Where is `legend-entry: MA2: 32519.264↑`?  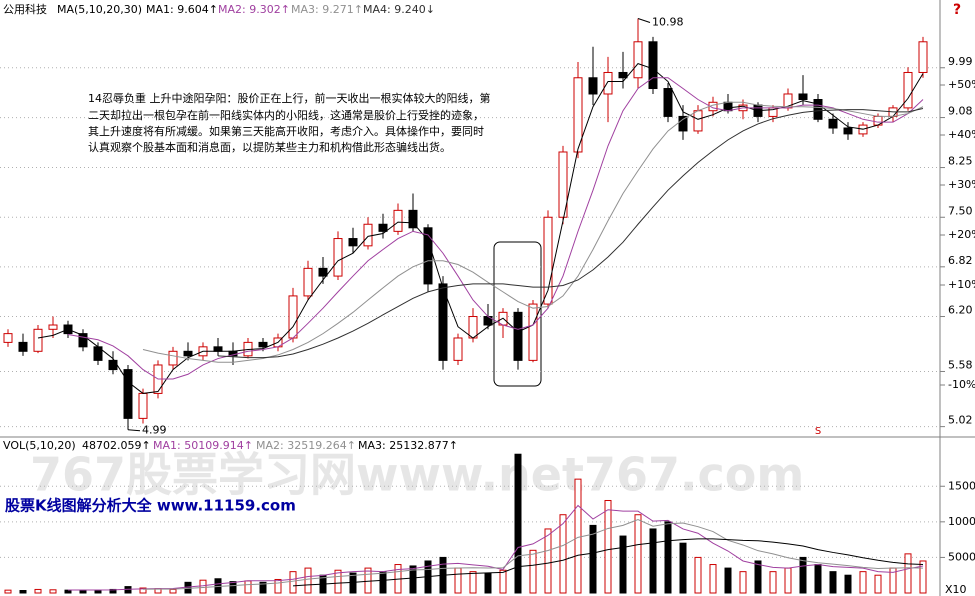
legend-entry: MA2: 32519.264↑ is located at coordinates (306, 445).